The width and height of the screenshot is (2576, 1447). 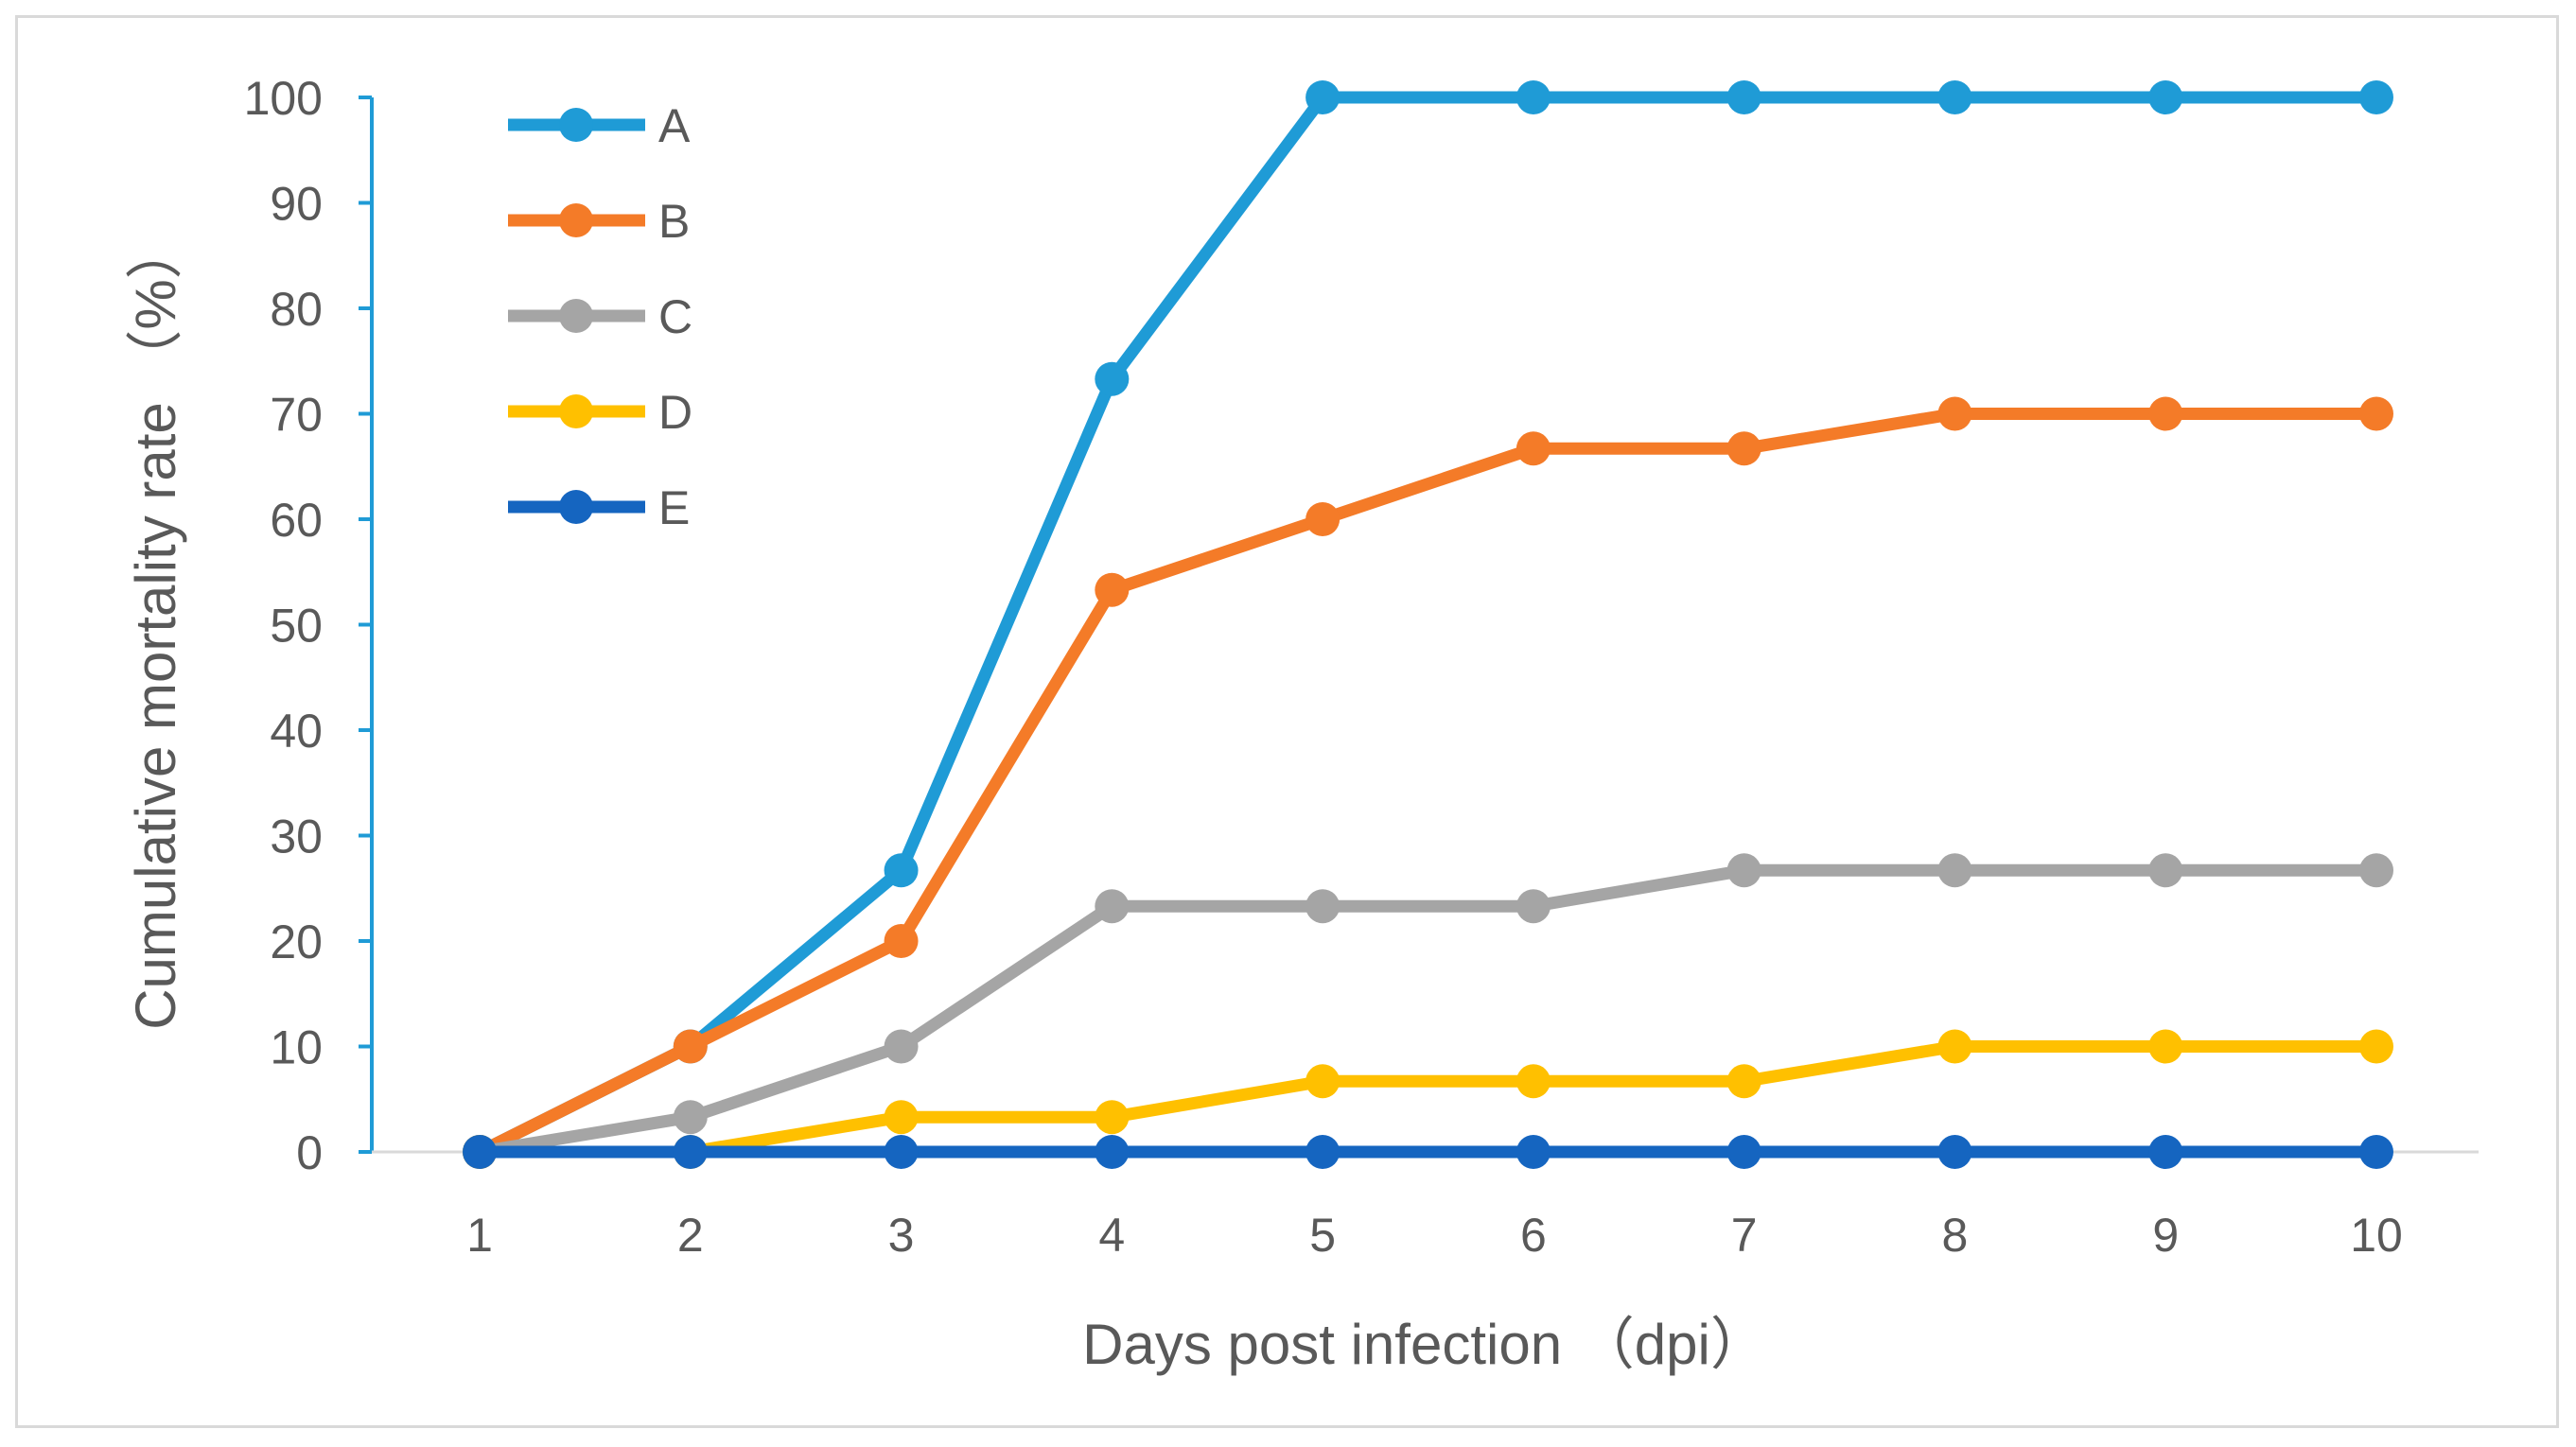 What do you see at coordinates (1425, 1344) in the screenshot?
I see `x-axis-title: Days post infection （dpi）` at bounding box center [1425, 1344].